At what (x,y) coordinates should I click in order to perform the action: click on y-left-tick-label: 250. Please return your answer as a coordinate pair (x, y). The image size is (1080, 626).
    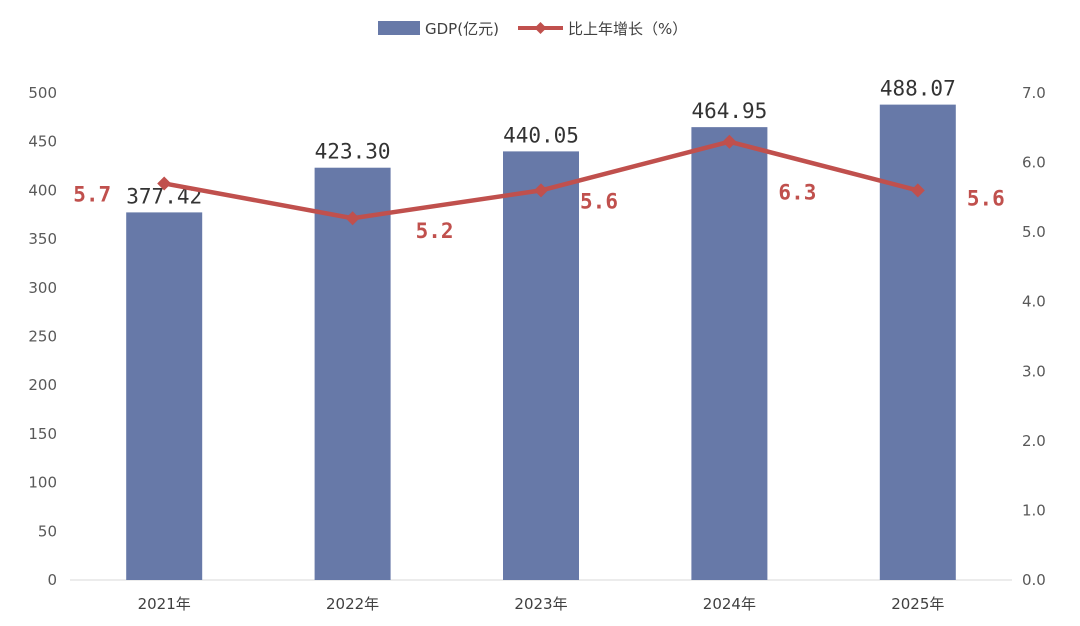
    Looking at the image, I should click on (42, 337).